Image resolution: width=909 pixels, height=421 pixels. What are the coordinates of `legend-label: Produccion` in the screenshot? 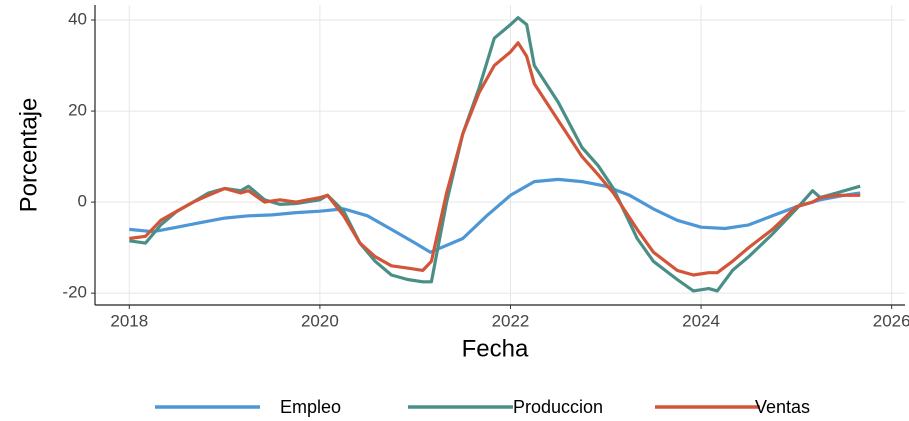 It's located at (558, 407).